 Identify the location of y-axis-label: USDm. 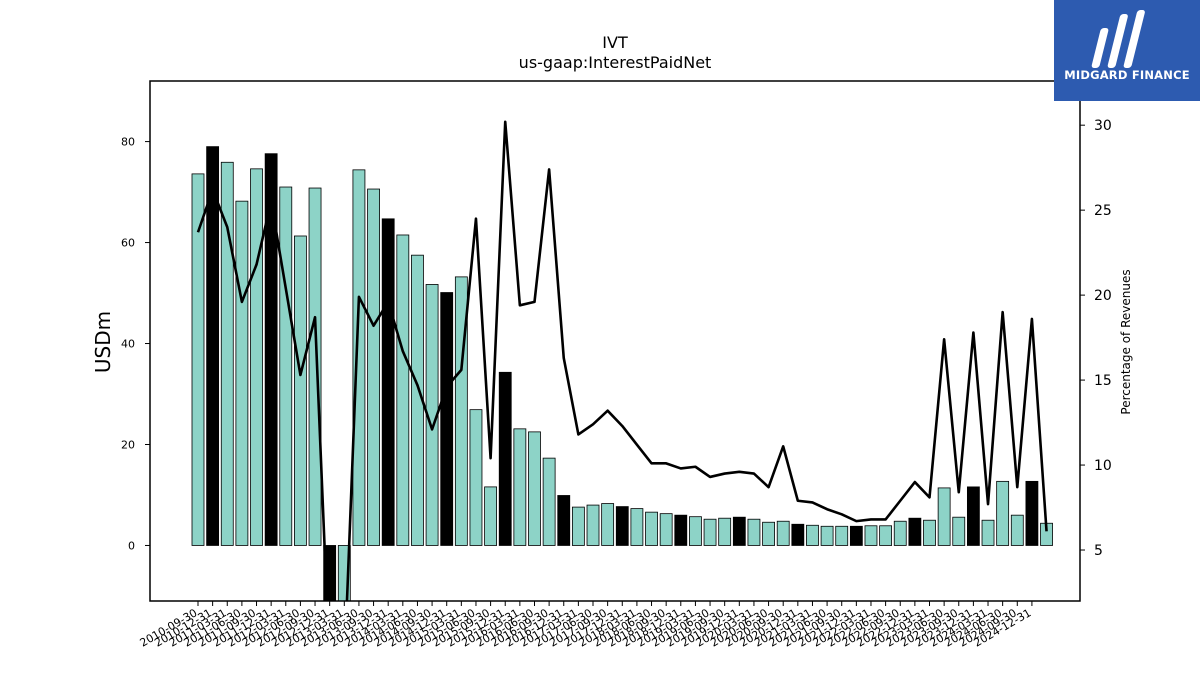
(103, 342).